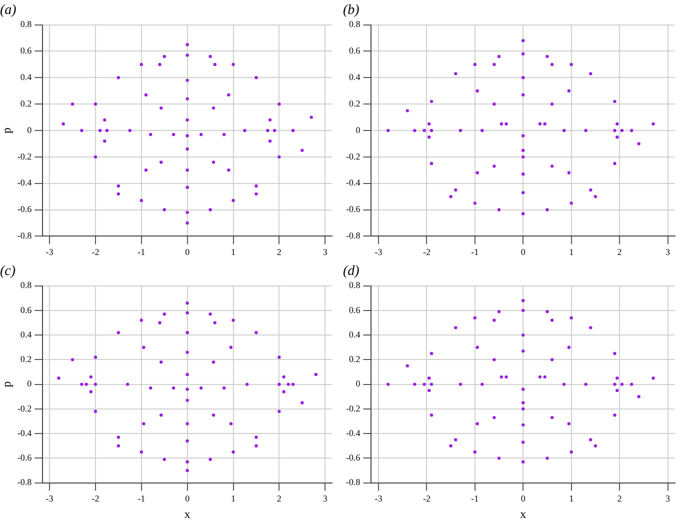 Image resolution: width=683 pixels, height=523 pixels. Describe the element at coordinates (354, 103) in the screenshot. I see `y-tick-label: 0.2` at that location.